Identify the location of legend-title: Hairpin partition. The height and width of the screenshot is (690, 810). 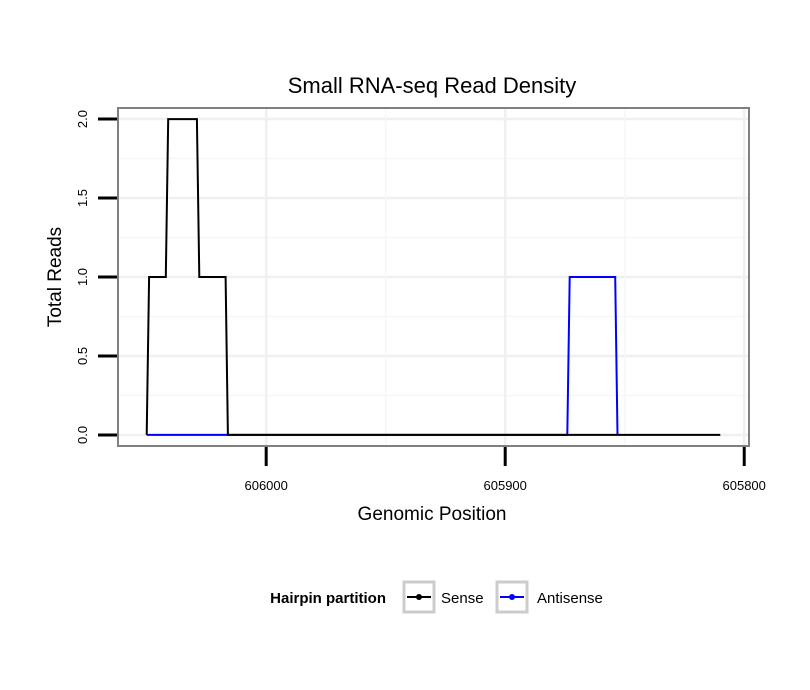
(328, 598).